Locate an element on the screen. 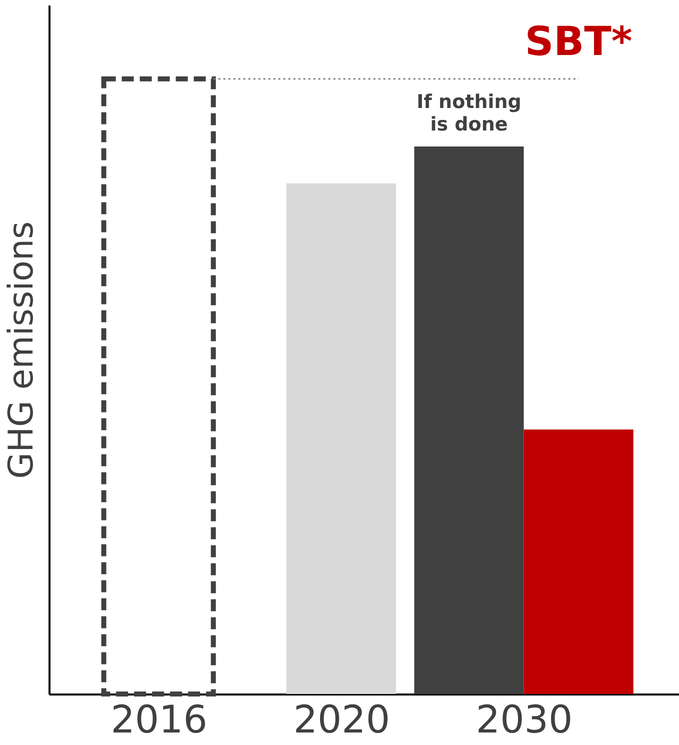  x-tick-label: 2030 is located at coordinates (524, 720).